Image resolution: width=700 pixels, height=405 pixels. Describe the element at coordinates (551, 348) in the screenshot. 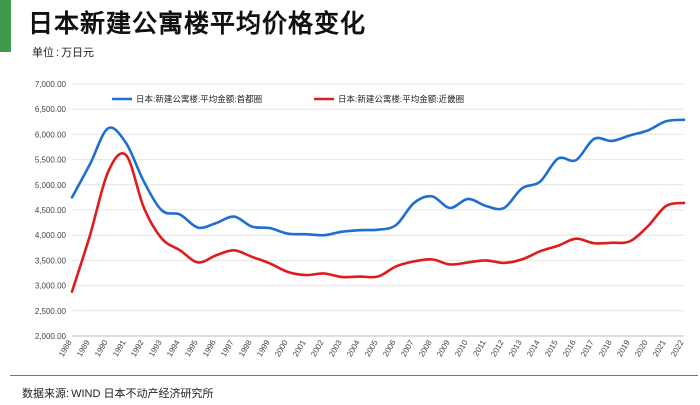

I see `x-tick-label: 2015` at that location.